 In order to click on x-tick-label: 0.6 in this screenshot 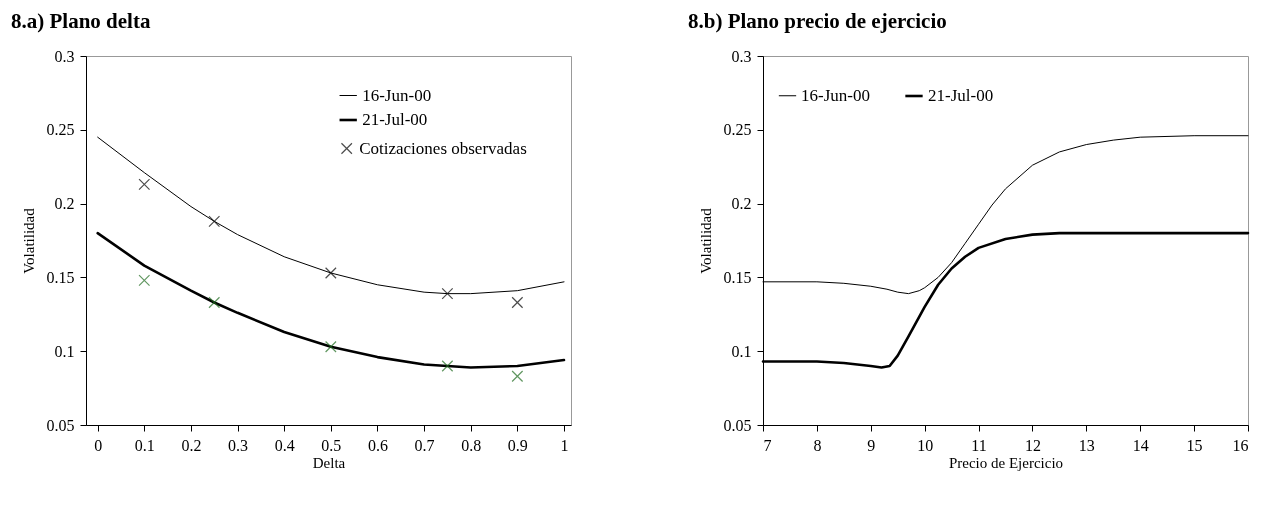, I will do `click(377, 445)`.